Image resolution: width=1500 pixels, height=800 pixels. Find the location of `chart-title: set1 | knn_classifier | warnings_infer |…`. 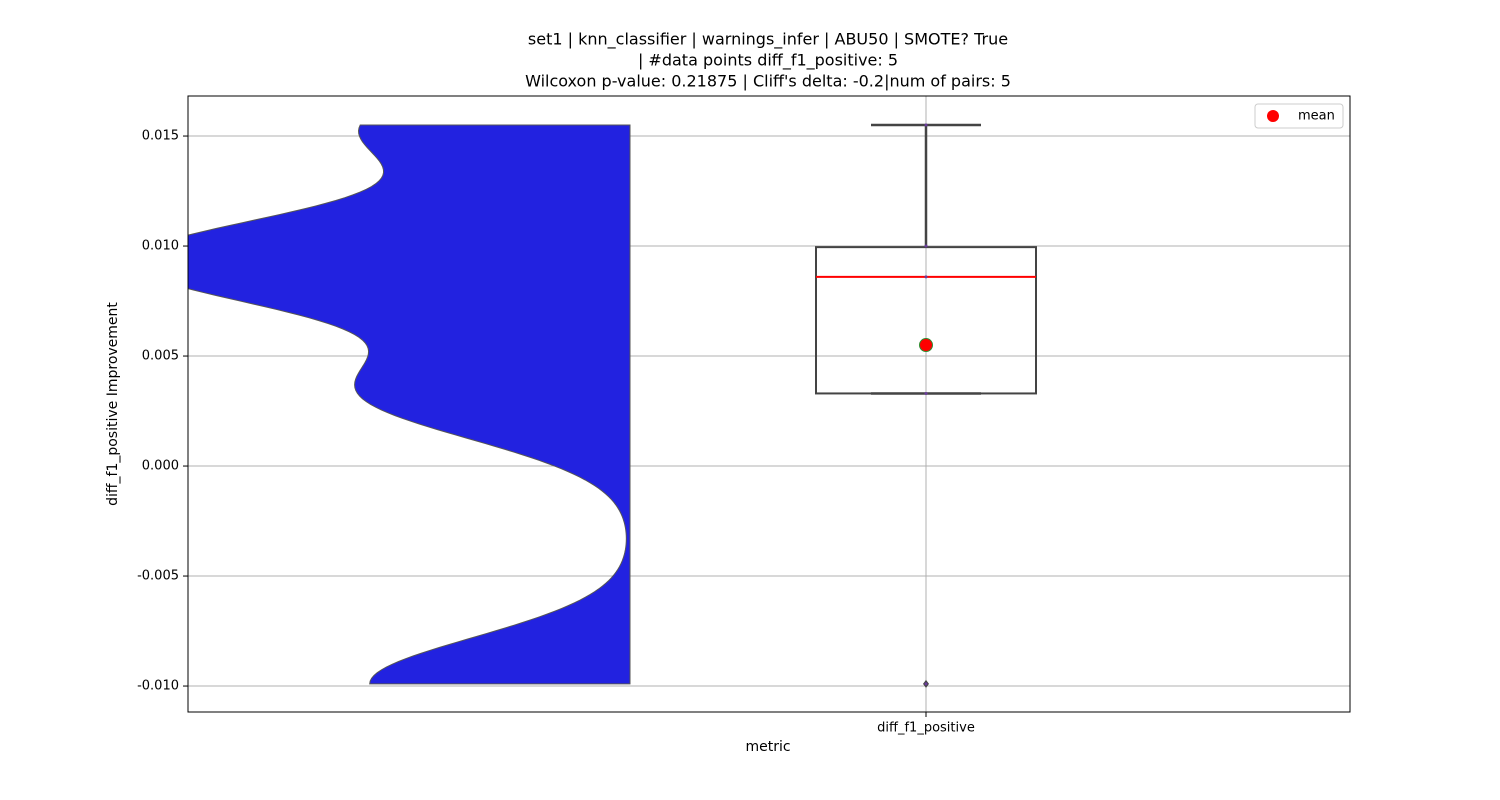

chart-title: set1 | knn_classifier | warnings_infer |… is located at coordinates (768, 40).